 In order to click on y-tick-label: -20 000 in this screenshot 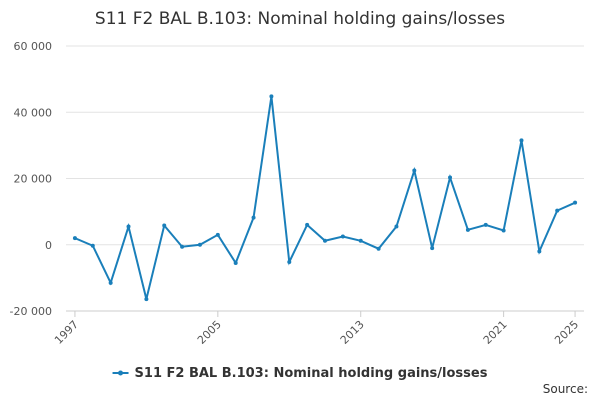, I will do `click(31, 311)`.